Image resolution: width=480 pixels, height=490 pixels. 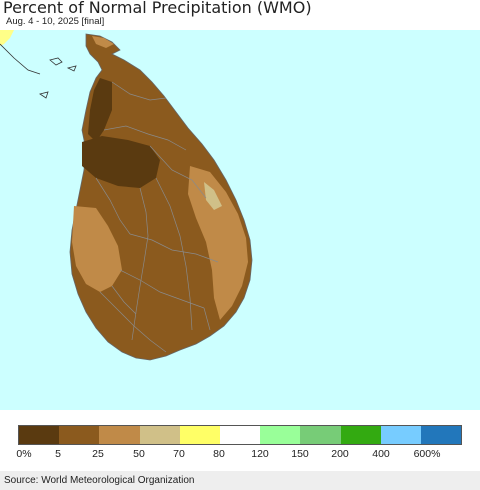 I want to click on legend-label: 5, so click(x=58, y=454).